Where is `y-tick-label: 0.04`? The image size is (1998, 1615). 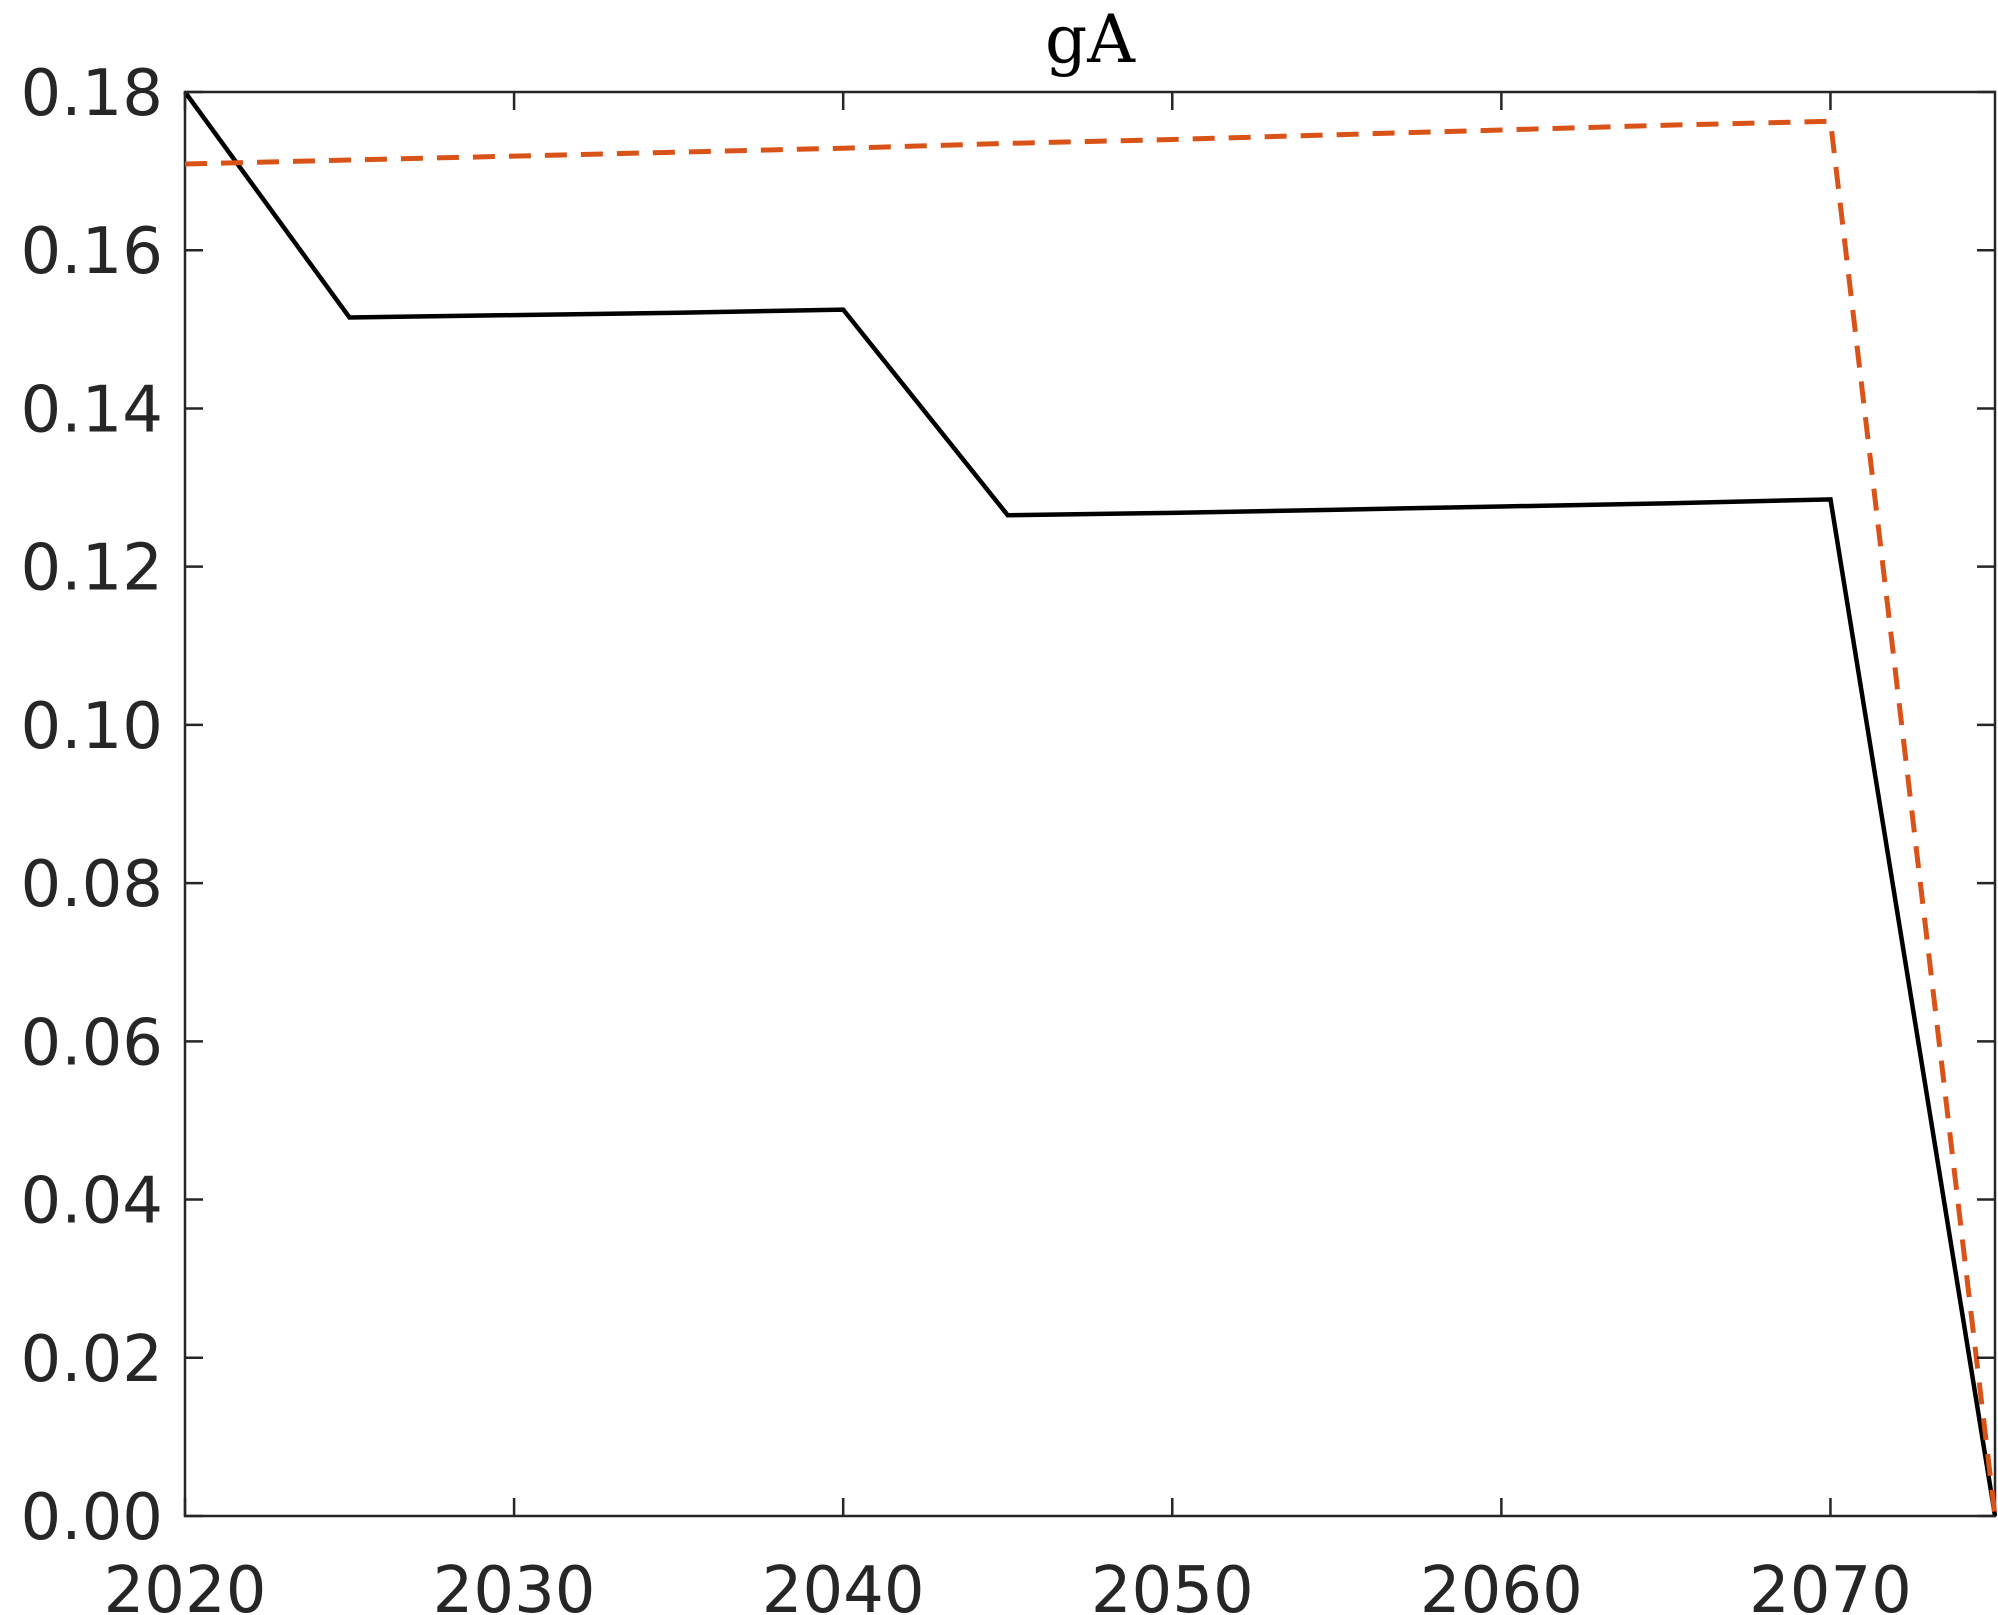
y-tick-label: 0.04 is located at coordinates (92, 1202).